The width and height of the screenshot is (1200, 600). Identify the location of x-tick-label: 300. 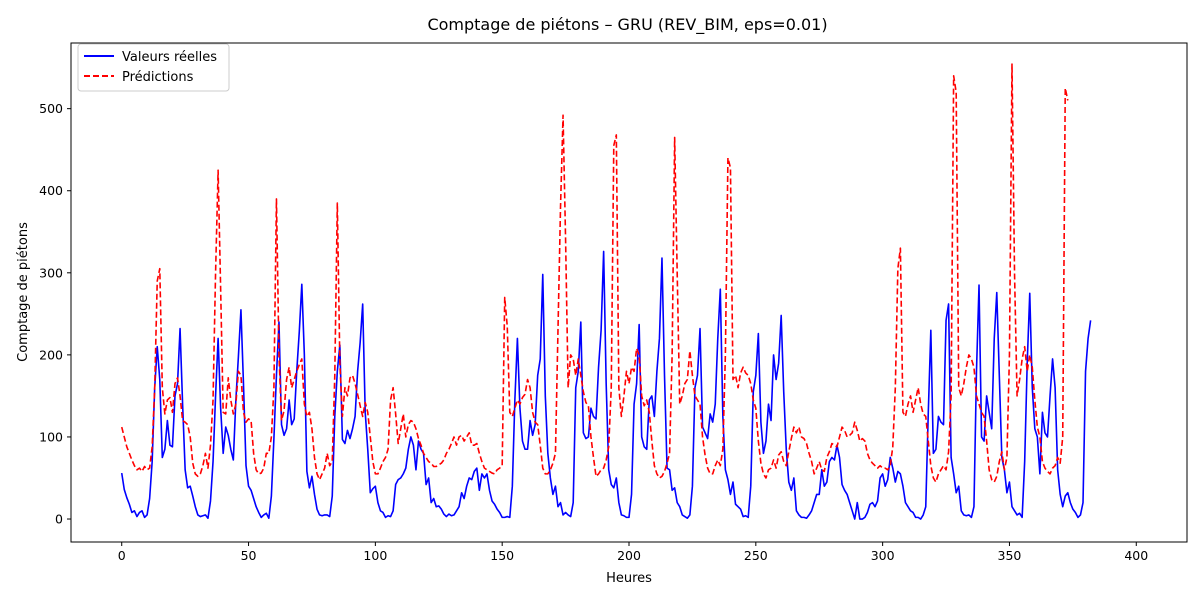
(883, 555).